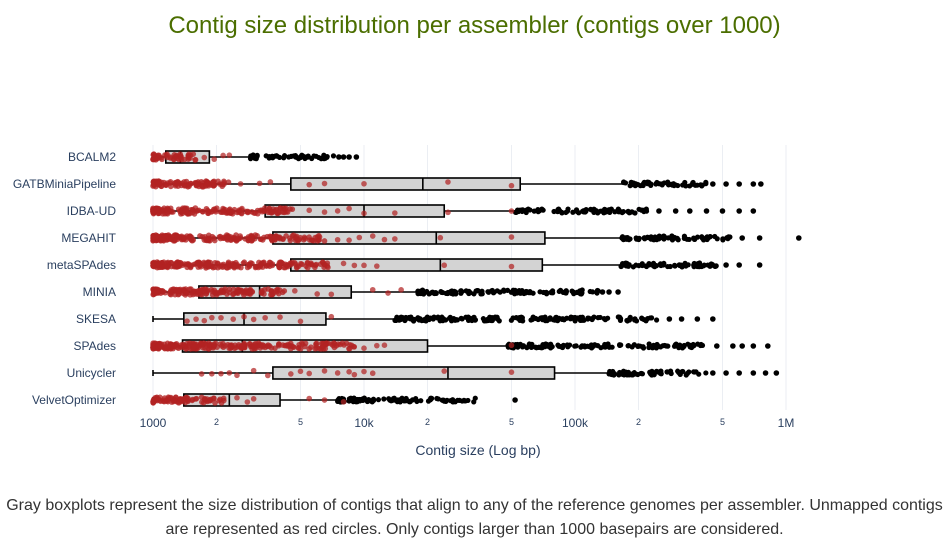 The height and width of the screenshot is (559, 949). Describe the element at coordinates (456, 265) in the screenshot. I see `box-row-metaspades` at that location.